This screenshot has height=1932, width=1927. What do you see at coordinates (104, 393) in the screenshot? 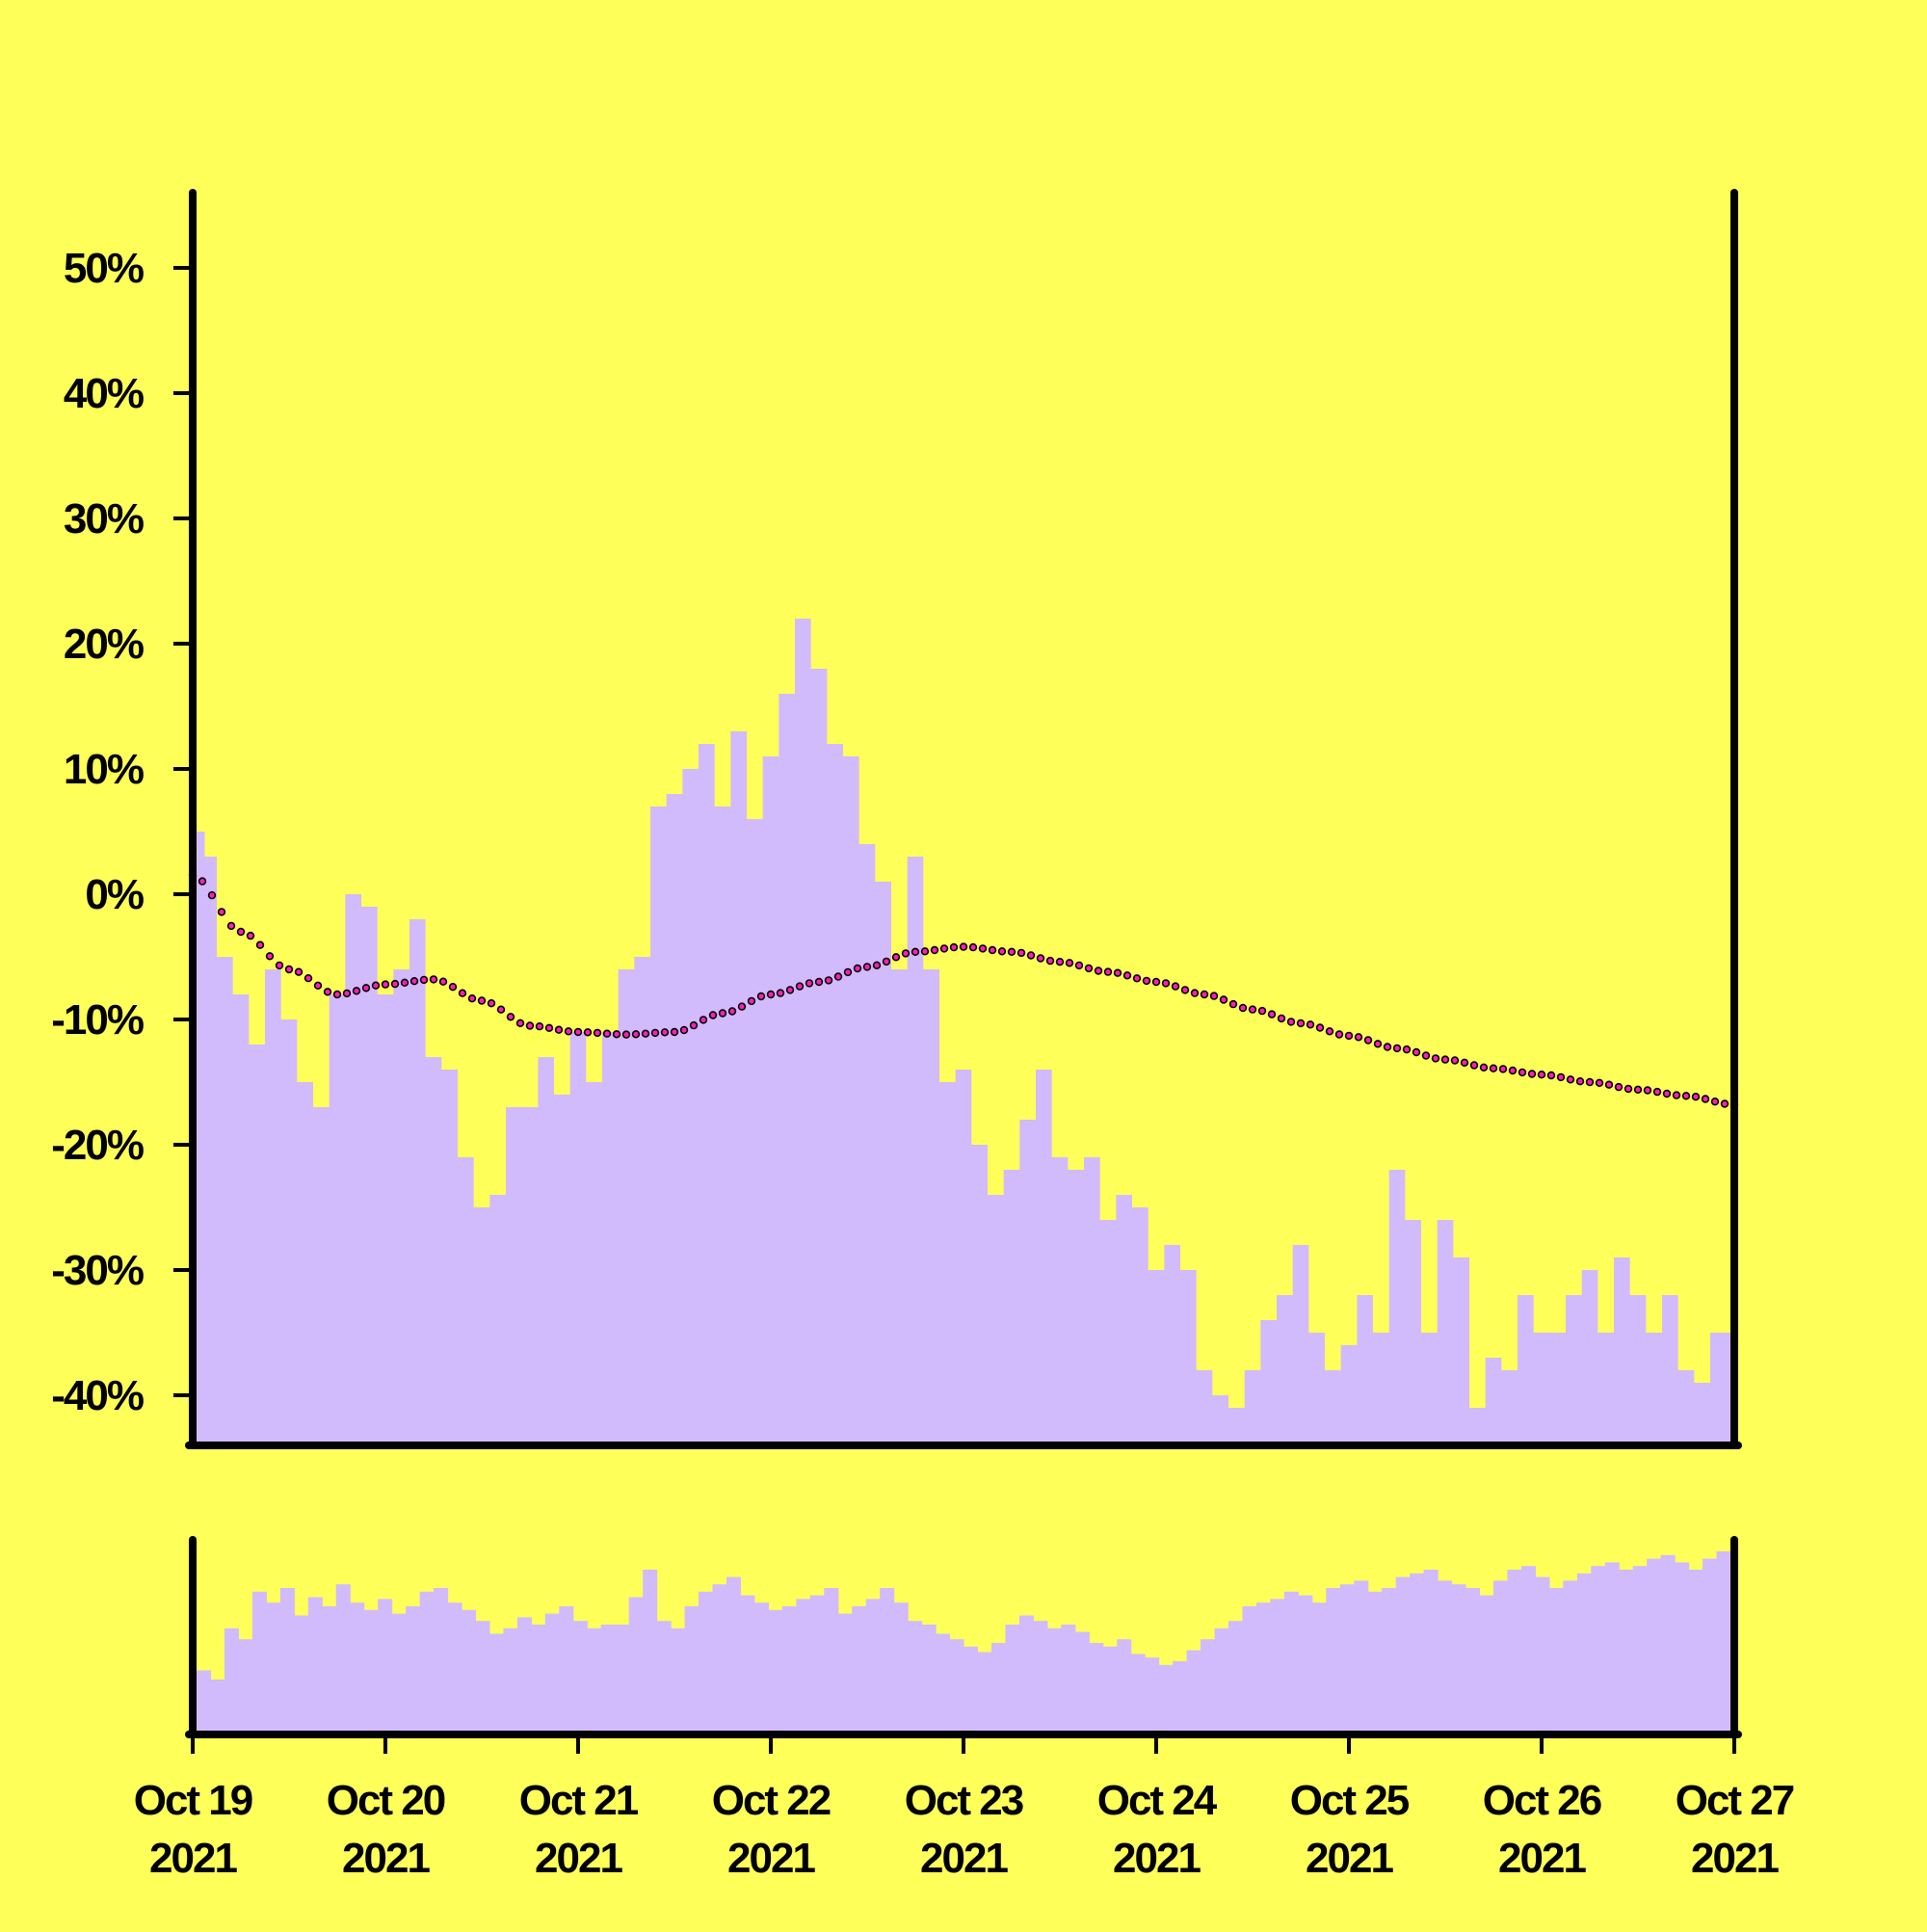
I see `y-tick-label: 40%` at bounding box center [104, 393].